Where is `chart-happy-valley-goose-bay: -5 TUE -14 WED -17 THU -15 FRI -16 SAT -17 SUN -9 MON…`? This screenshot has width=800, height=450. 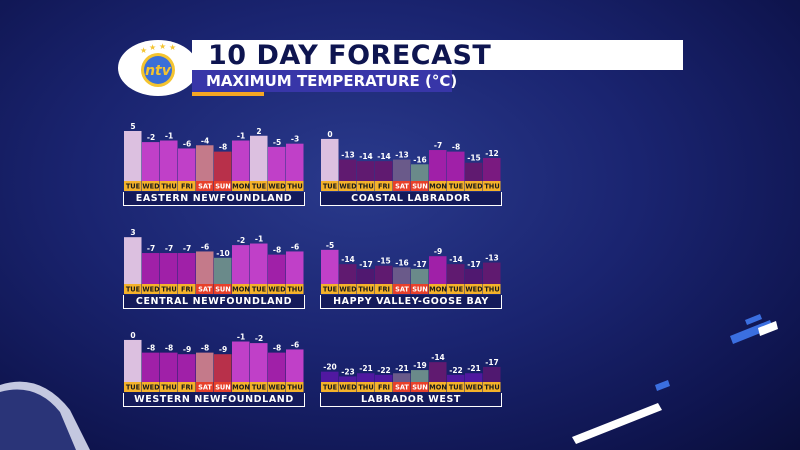
chart-happy-valley-goose-bay: -5 TUE -14 WED -17 THU -15 FRI -16 SAT -17 SUN -9 MON… is located at coordinates (411, 267).